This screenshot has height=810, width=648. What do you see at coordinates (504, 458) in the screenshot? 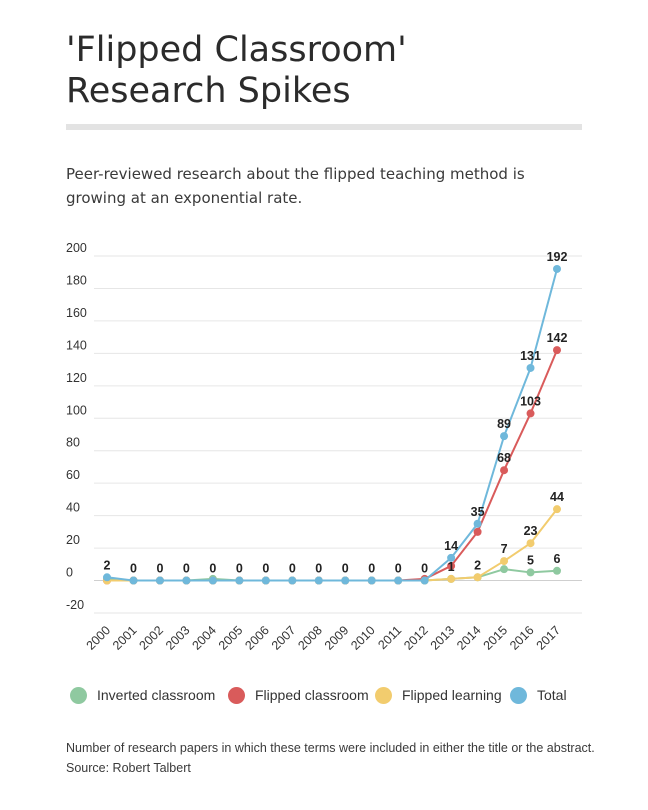
I see `data-label: 68` at bounding box center [504, 458].